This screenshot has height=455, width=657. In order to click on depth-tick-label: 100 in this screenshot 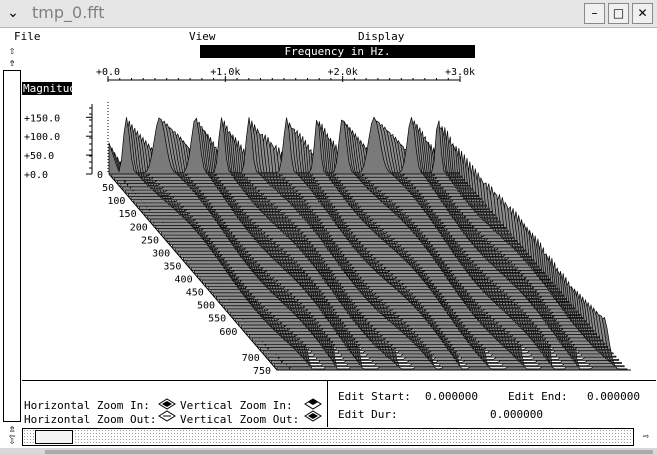, I will do `click(116, 201)`.